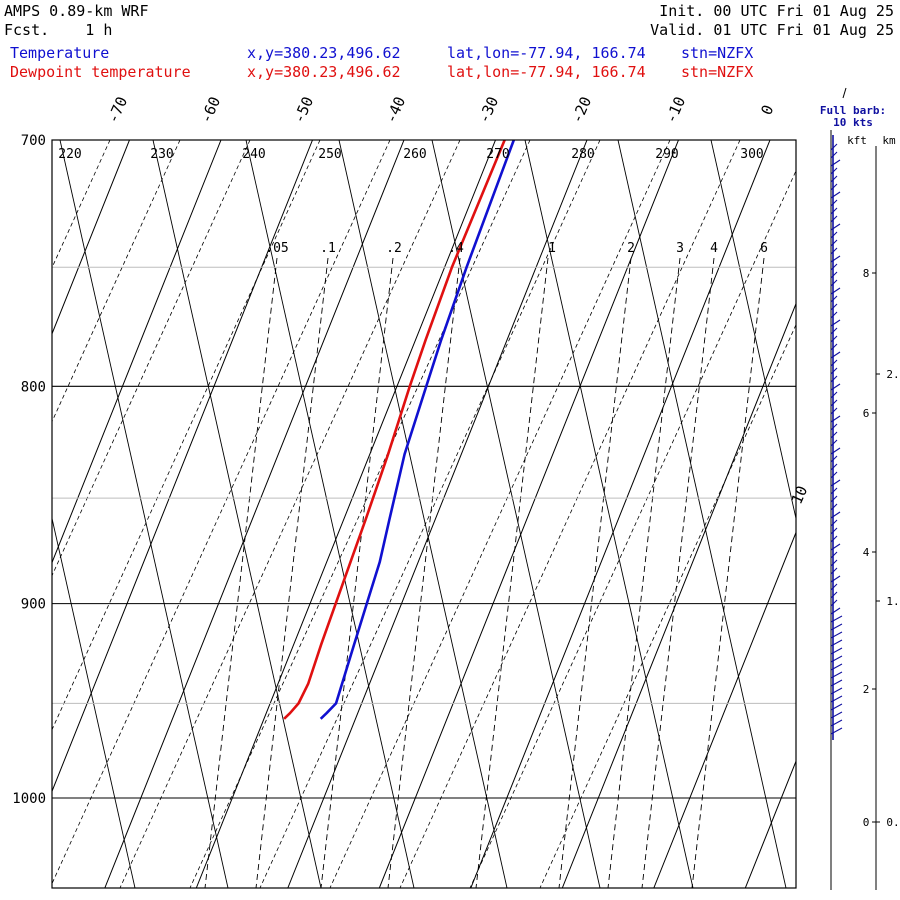 Image resolution: width=900 pixels, height=900 pixels. Describe the element at coordinates (414, 154) in the screenshot. I see `theta-label: 260` at that location.